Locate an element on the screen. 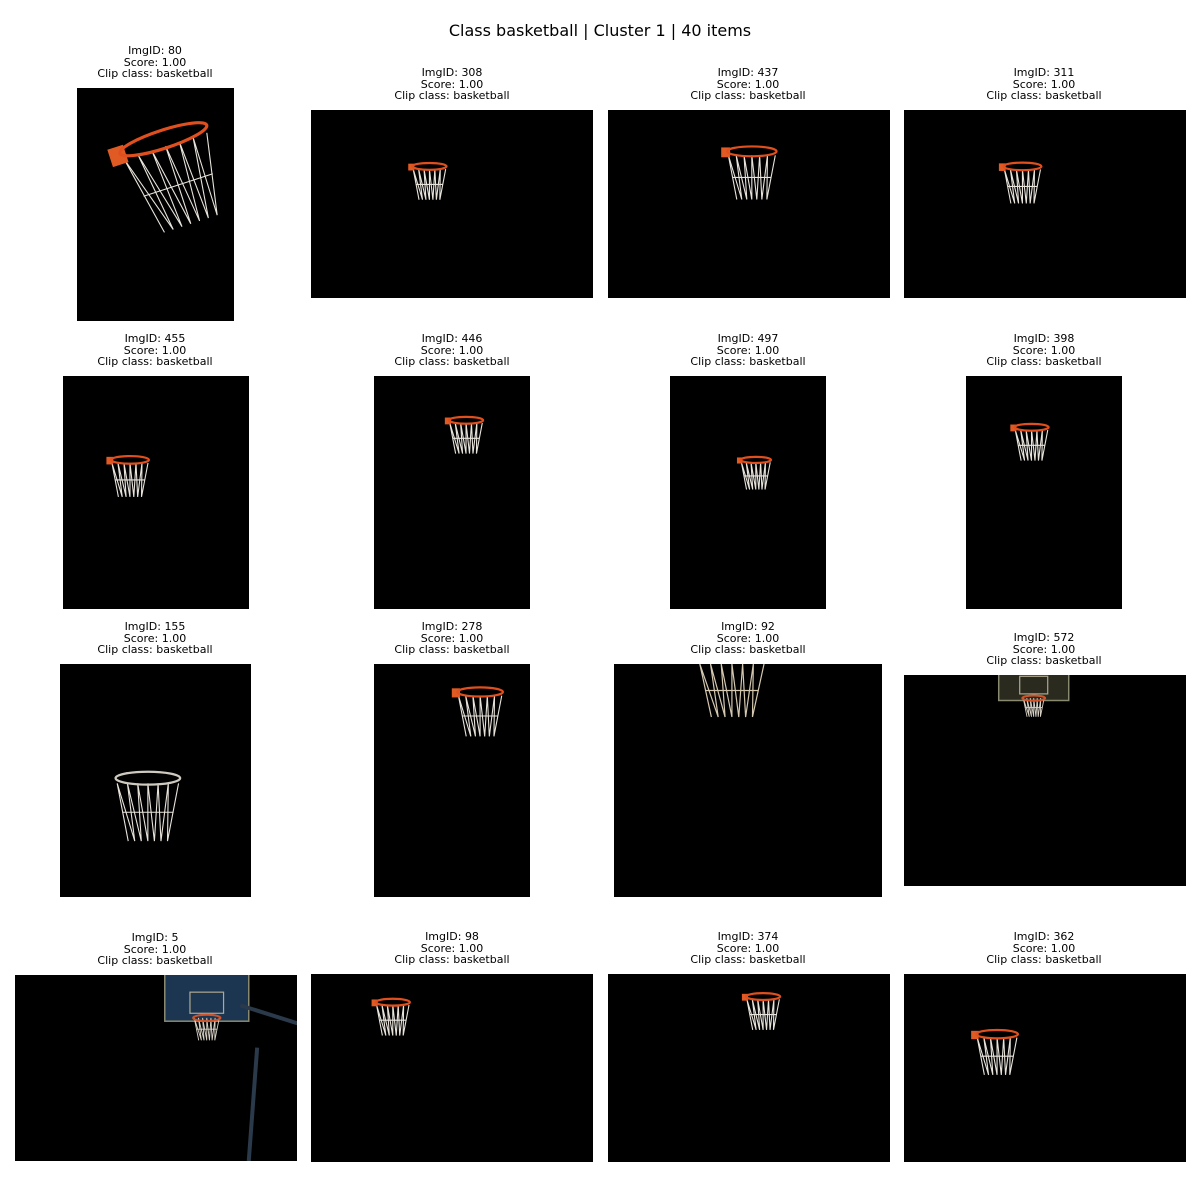 Image resolution: width=1200 pixels, height=1200 pixels. figure-title: Class basketball | Cluster 1 | 40 items is located at coordinates (600, 30).